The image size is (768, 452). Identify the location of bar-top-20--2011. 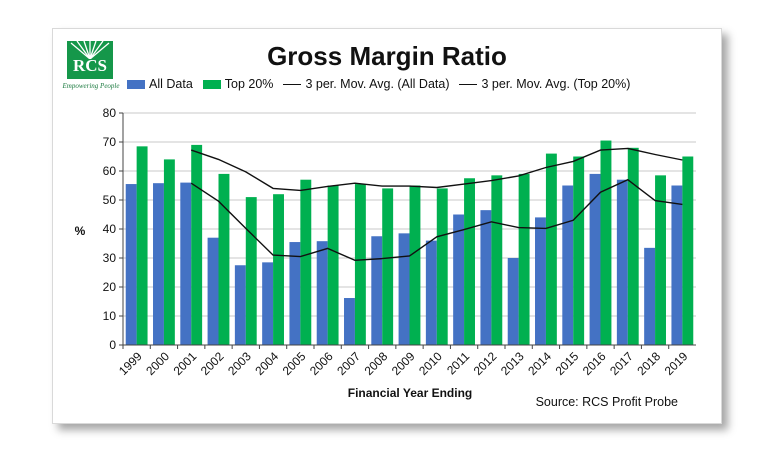
(469, 261).